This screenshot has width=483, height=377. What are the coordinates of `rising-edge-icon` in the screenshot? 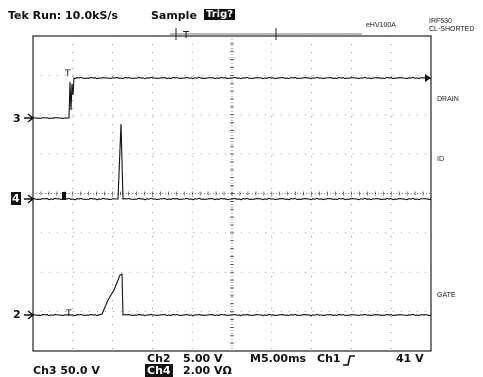 It's located at (349, 359).